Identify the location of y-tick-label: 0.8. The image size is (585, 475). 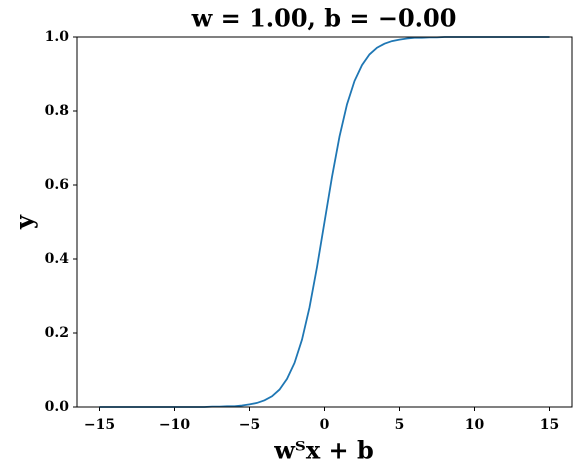
(57, 111).